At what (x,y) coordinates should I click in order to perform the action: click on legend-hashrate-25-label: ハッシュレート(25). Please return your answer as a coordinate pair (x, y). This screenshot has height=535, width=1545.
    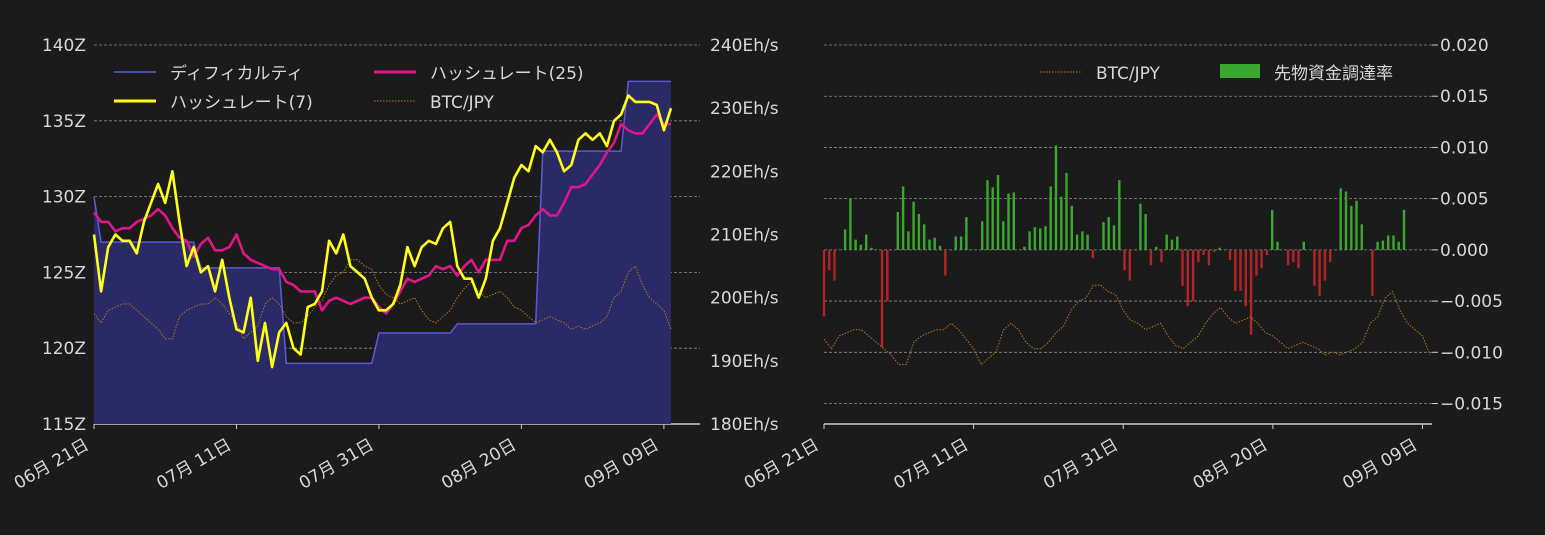
    Looking at the image, I should click on (507, 74).